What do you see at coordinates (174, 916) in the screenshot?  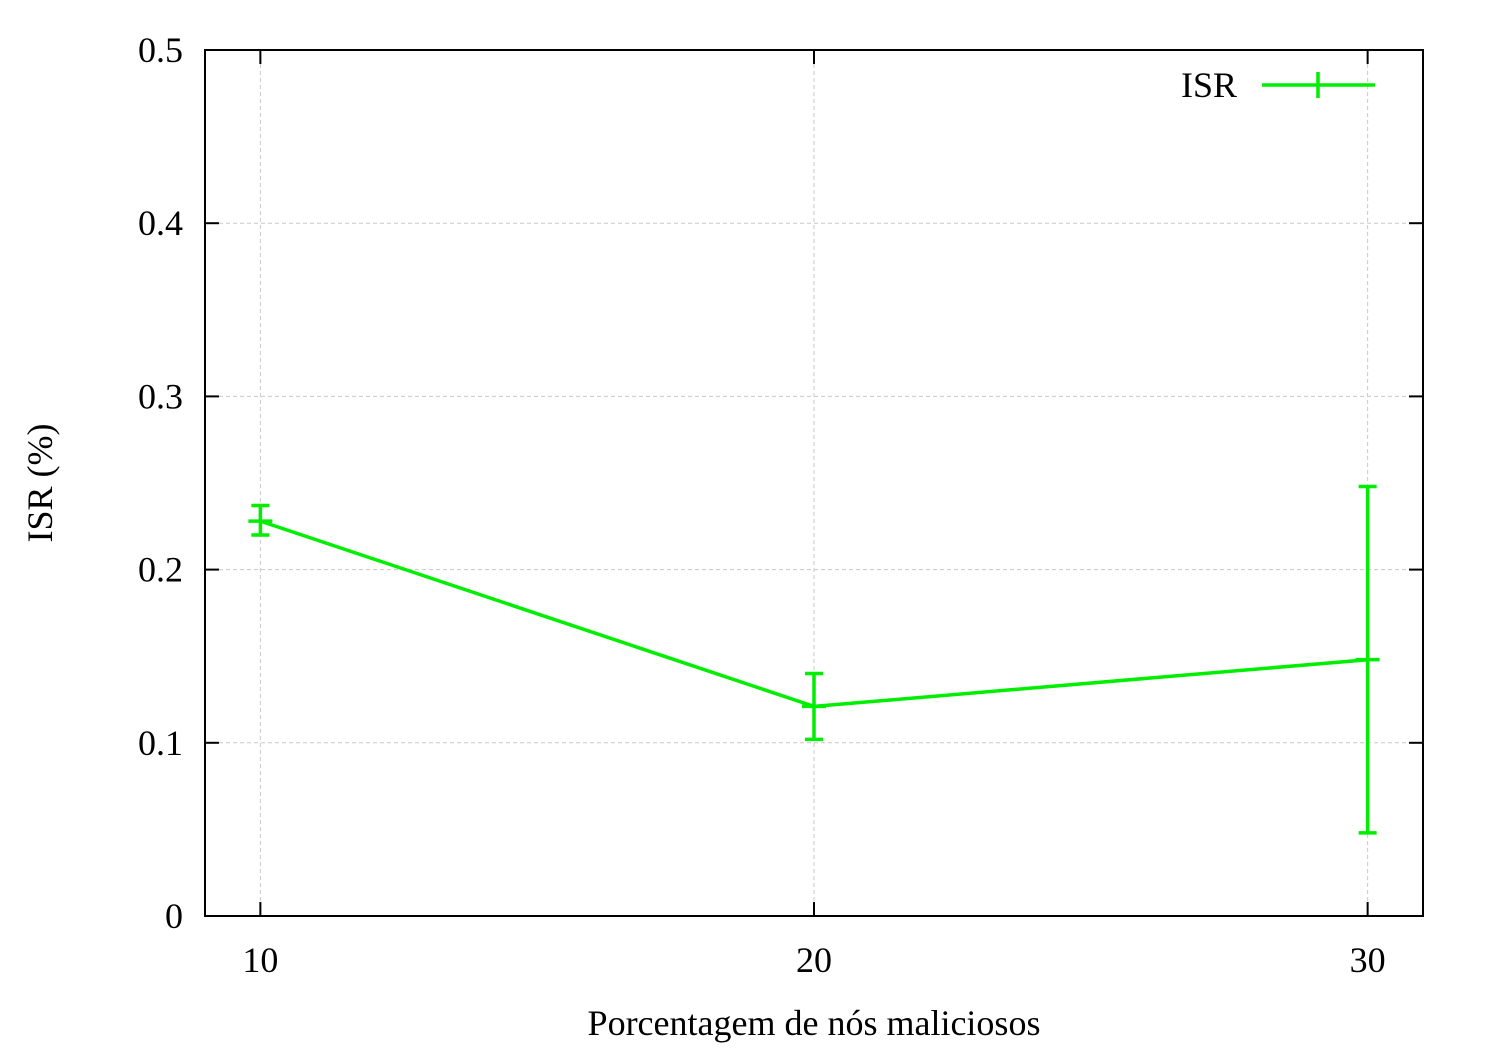 I see `y-tick-label: 0` at bounding box center [174, 916].